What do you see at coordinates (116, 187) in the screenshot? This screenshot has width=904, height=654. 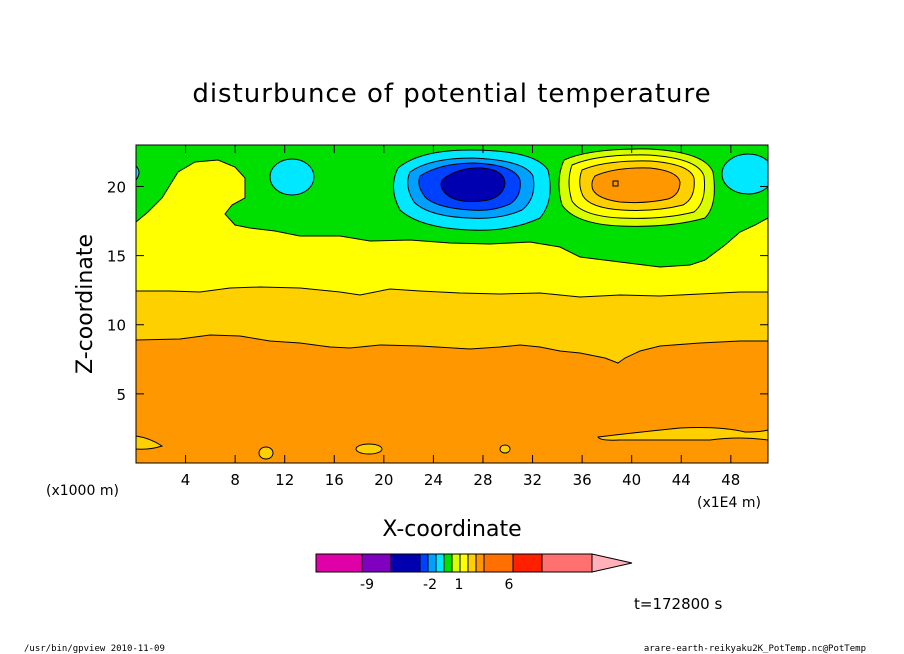 I see `y-tick-label: 20` at bounding box center [116, 187].